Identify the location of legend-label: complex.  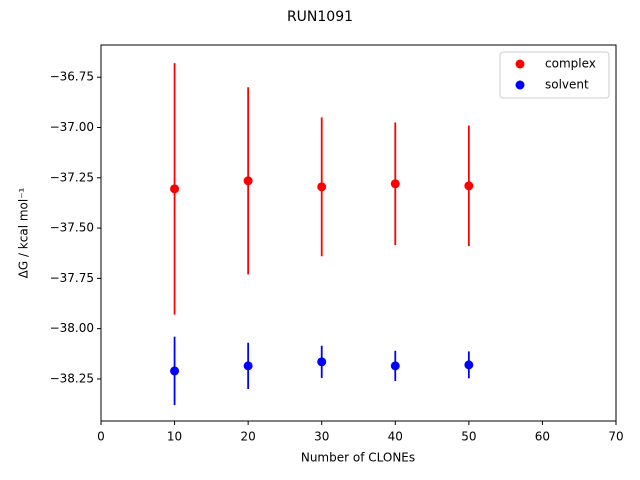
(570, 64).